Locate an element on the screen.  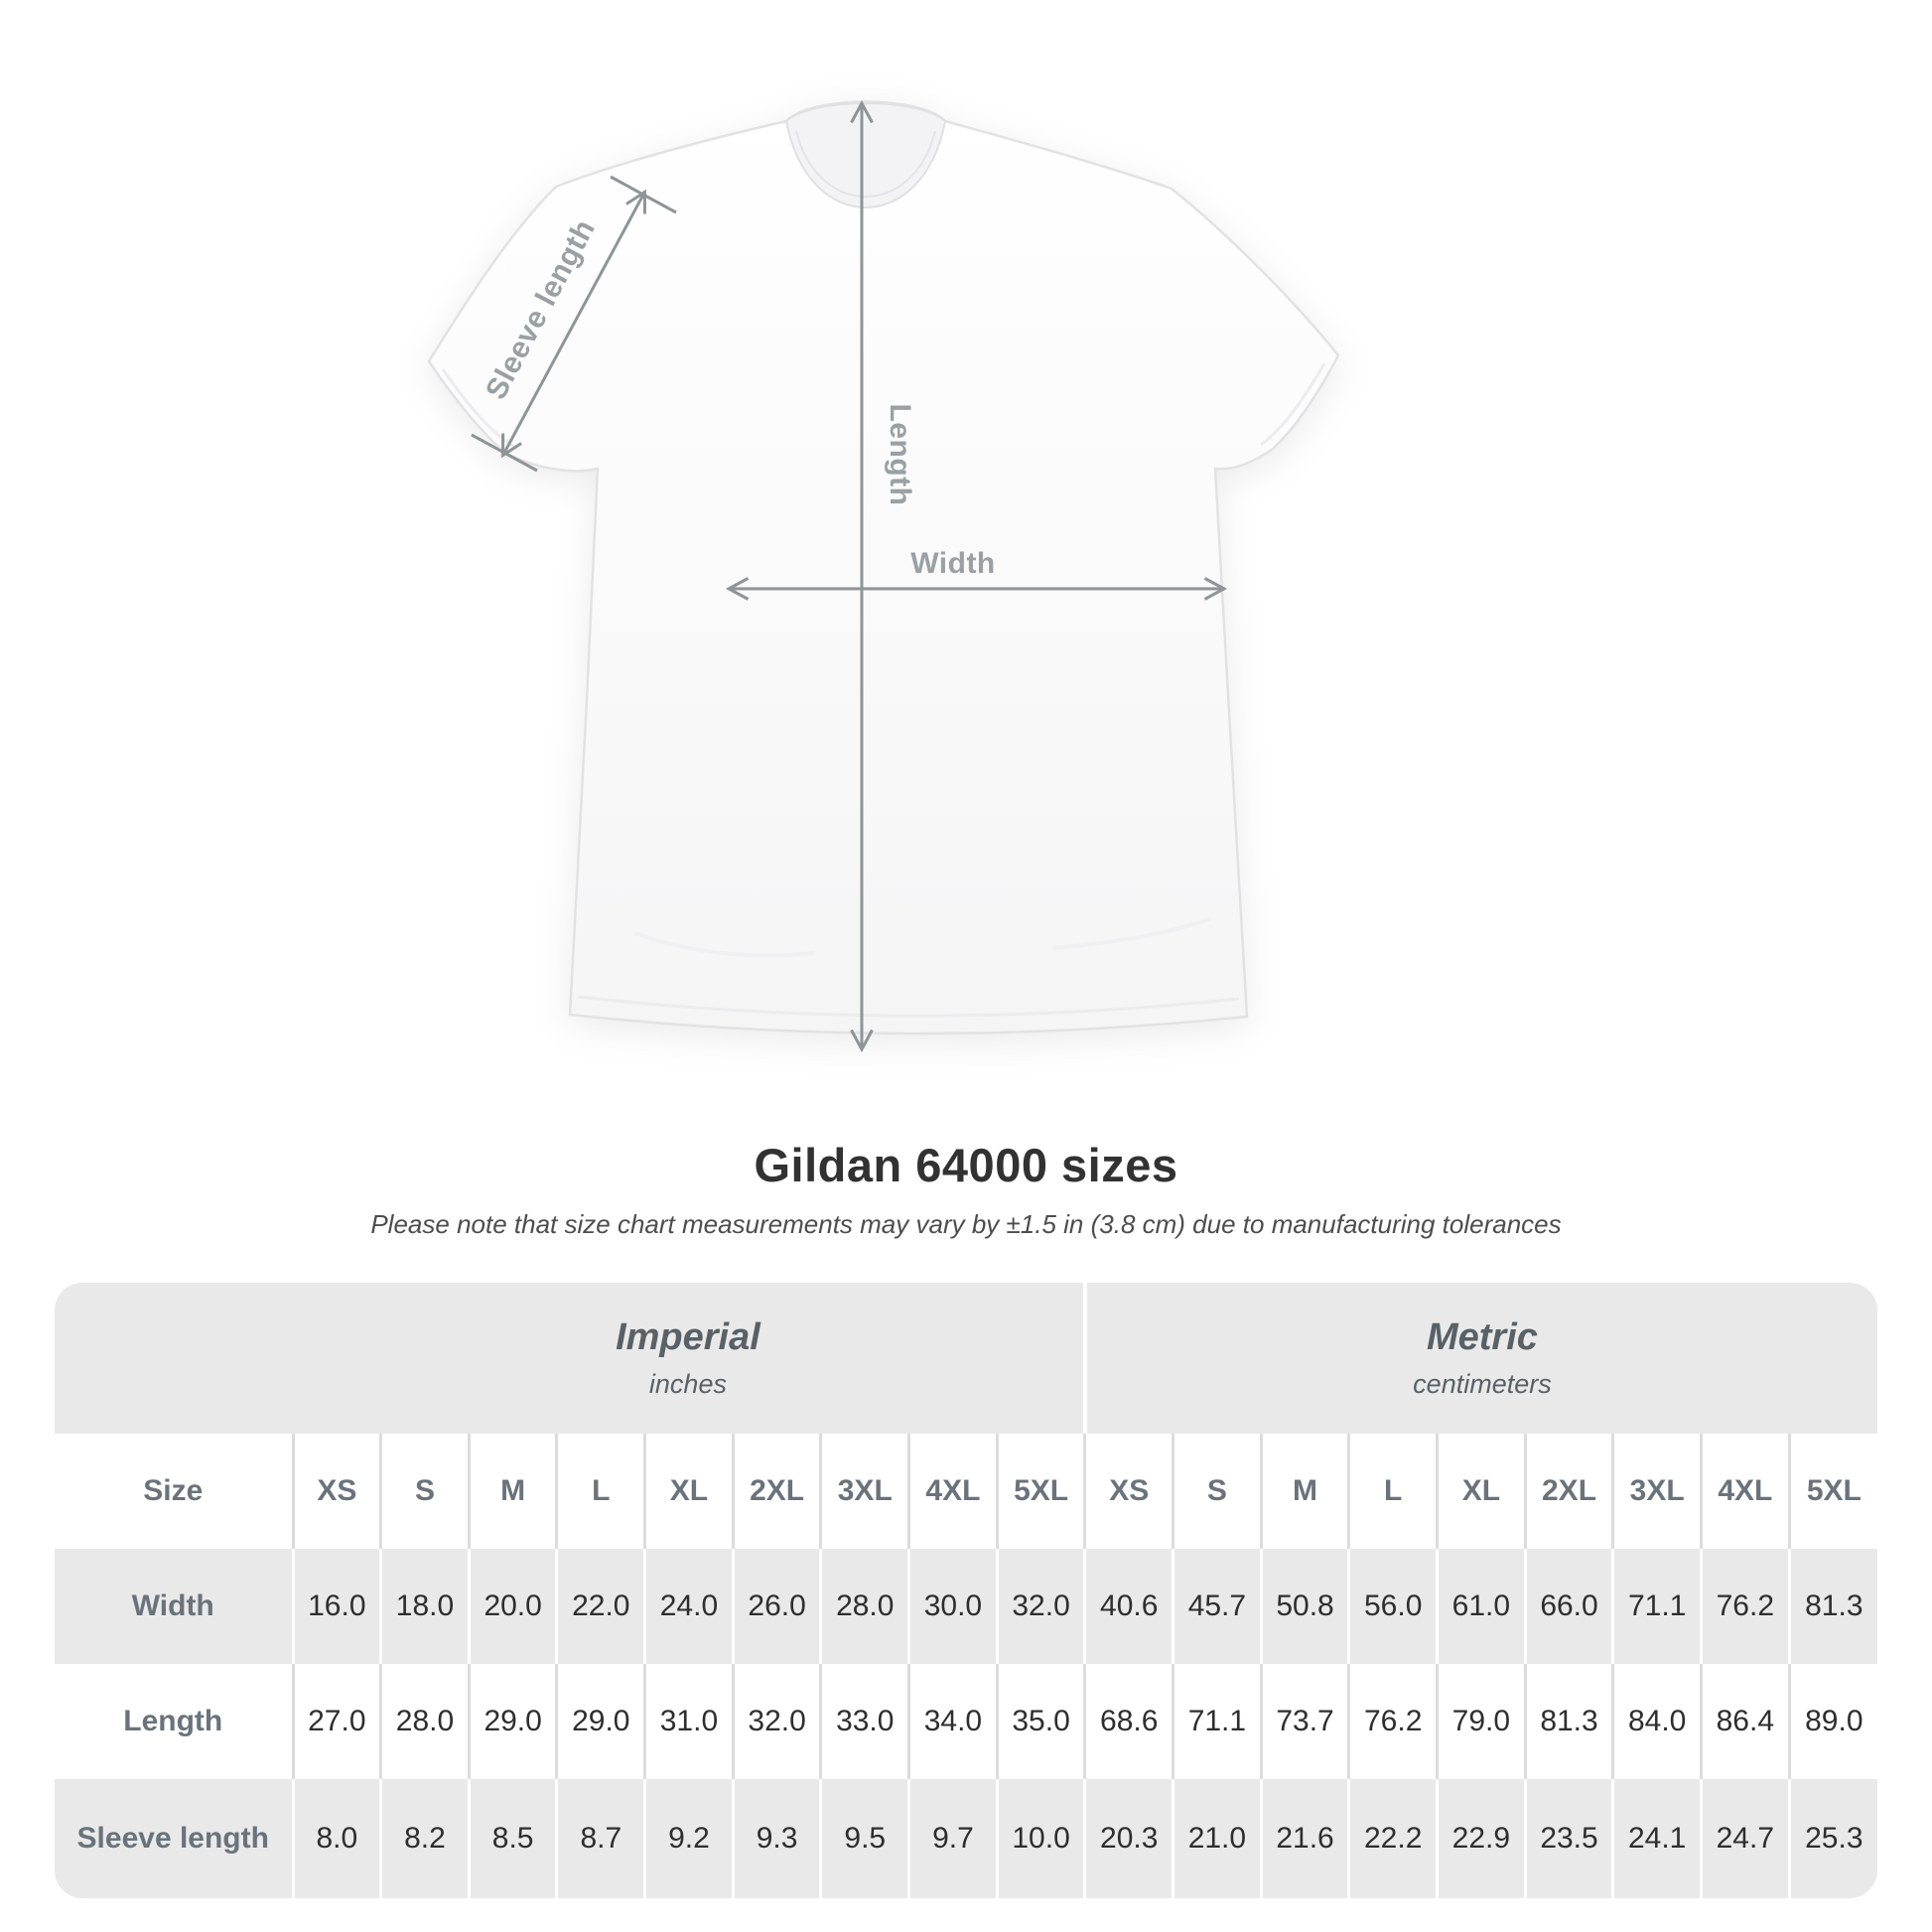
value-cell: 68.6 is located at coordinates (1128, 1722).